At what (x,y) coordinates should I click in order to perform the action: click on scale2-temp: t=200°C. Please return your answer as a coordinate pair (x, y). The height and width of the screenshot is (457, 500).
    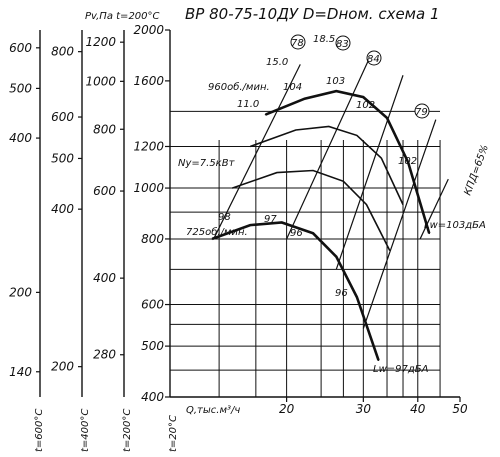
    Looking at the image, I should click on (127, 430).